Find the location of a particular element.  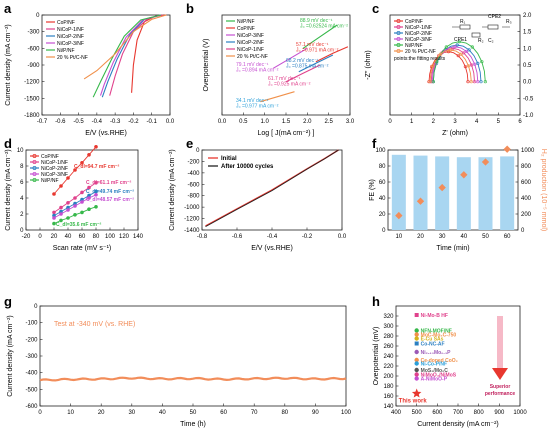

y-axis-label: Overpotential (mV) is located at coordinates (376, 356).